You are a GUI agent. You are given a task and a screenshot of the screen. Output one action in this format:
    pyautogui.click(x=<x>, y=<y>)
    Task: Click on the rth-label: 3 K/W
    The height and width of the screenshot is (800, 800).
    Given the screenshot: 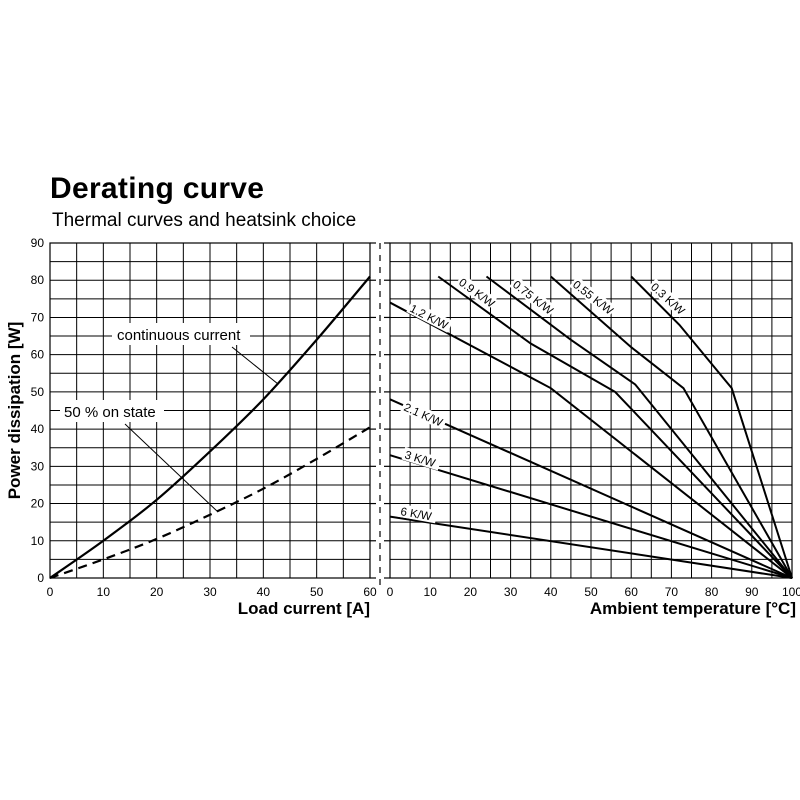 What is the action you would take?
    pyautogui.click(x=421, y=458)
    